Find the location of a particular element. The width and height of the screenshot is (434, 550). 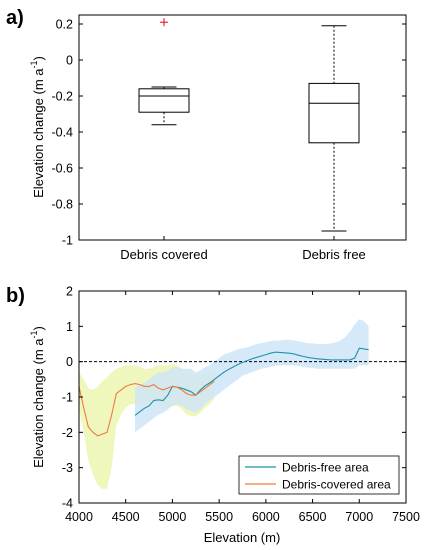

panel-b-x-tick-label: 5500 is located at coordinates (219, 517).